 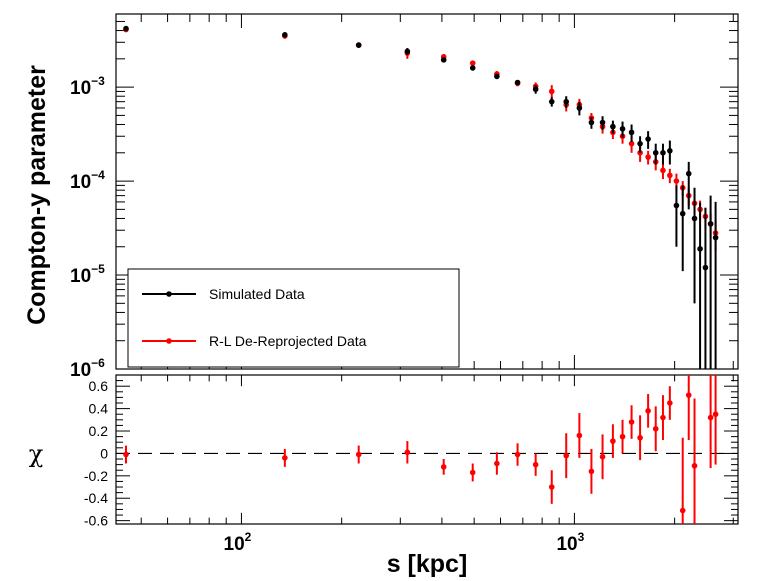 What do you see at coordinates (98, 175) in the screenshot?
I see `y-tick-exponent: −4` at bounding box center [98, 175].